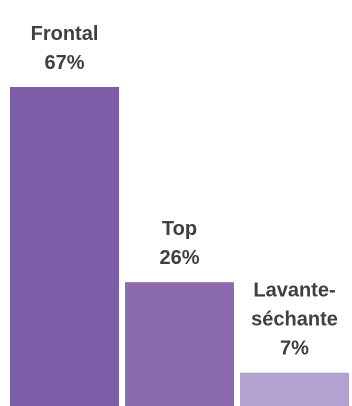 The image size is (352, 406). I want to click on bar-label-2: Lavante-séchante 7%, so click(294, 320).